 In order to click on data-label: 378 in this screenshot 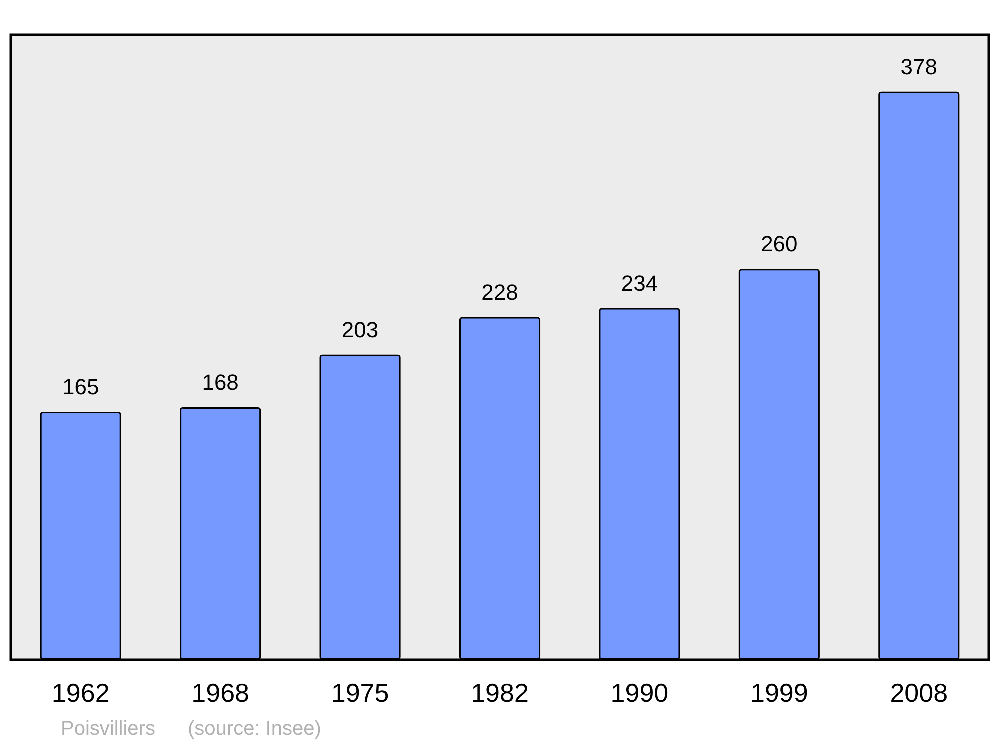, I will do `click(919, 67)`.